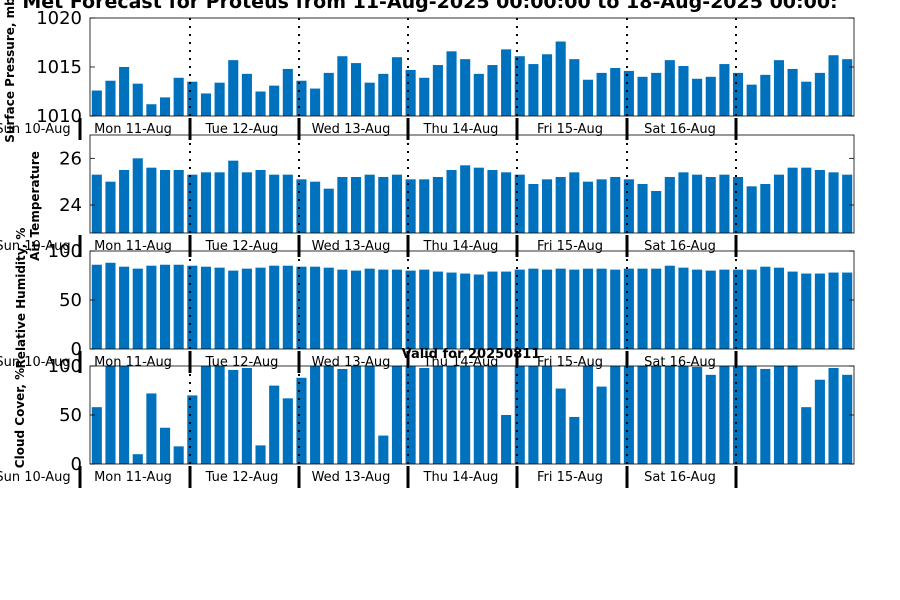 The width and height of the screenshot is (900, 600). I want to click on x-tick-label: Sat 16-Aug, so click(680, 246).